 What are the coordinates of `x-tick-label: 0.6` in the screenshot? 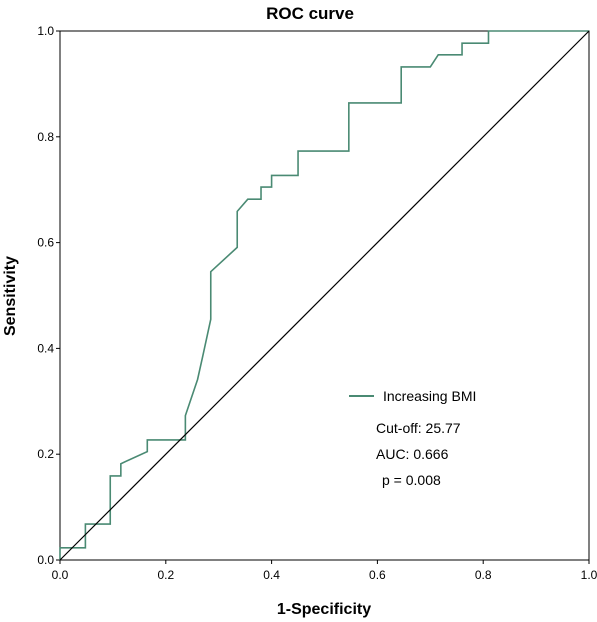 It's located at (377, 575).